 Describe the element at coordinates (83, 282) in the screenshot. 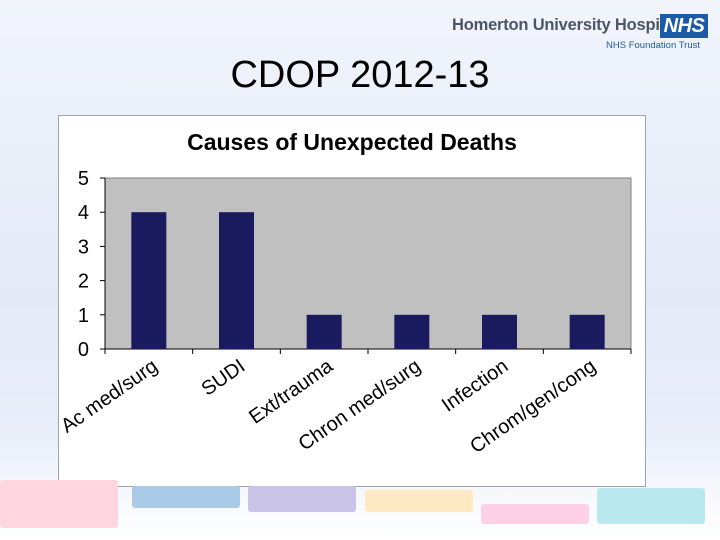

I see `y-tick-label: 2` at that location.